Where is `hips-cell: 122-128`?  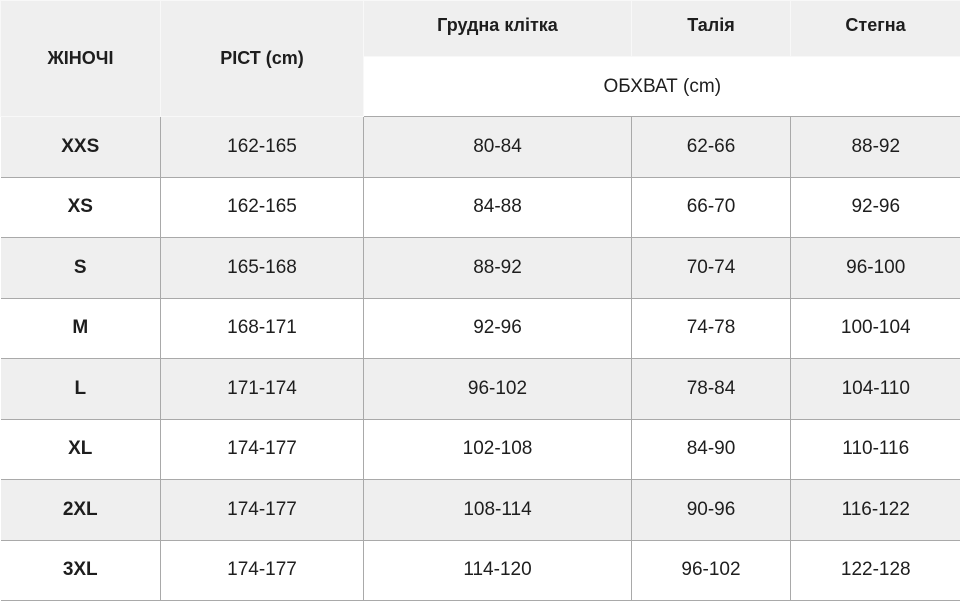 hips-cell: 122-128 is located at coordinates (875, 570).